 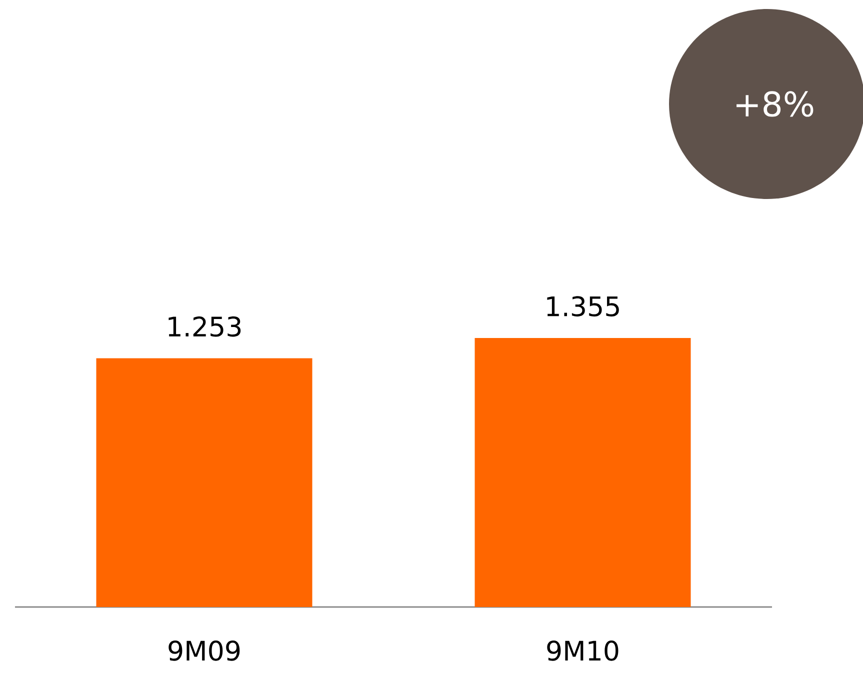 I want to click on data-label: 1.355, so click(x=583, y=306).